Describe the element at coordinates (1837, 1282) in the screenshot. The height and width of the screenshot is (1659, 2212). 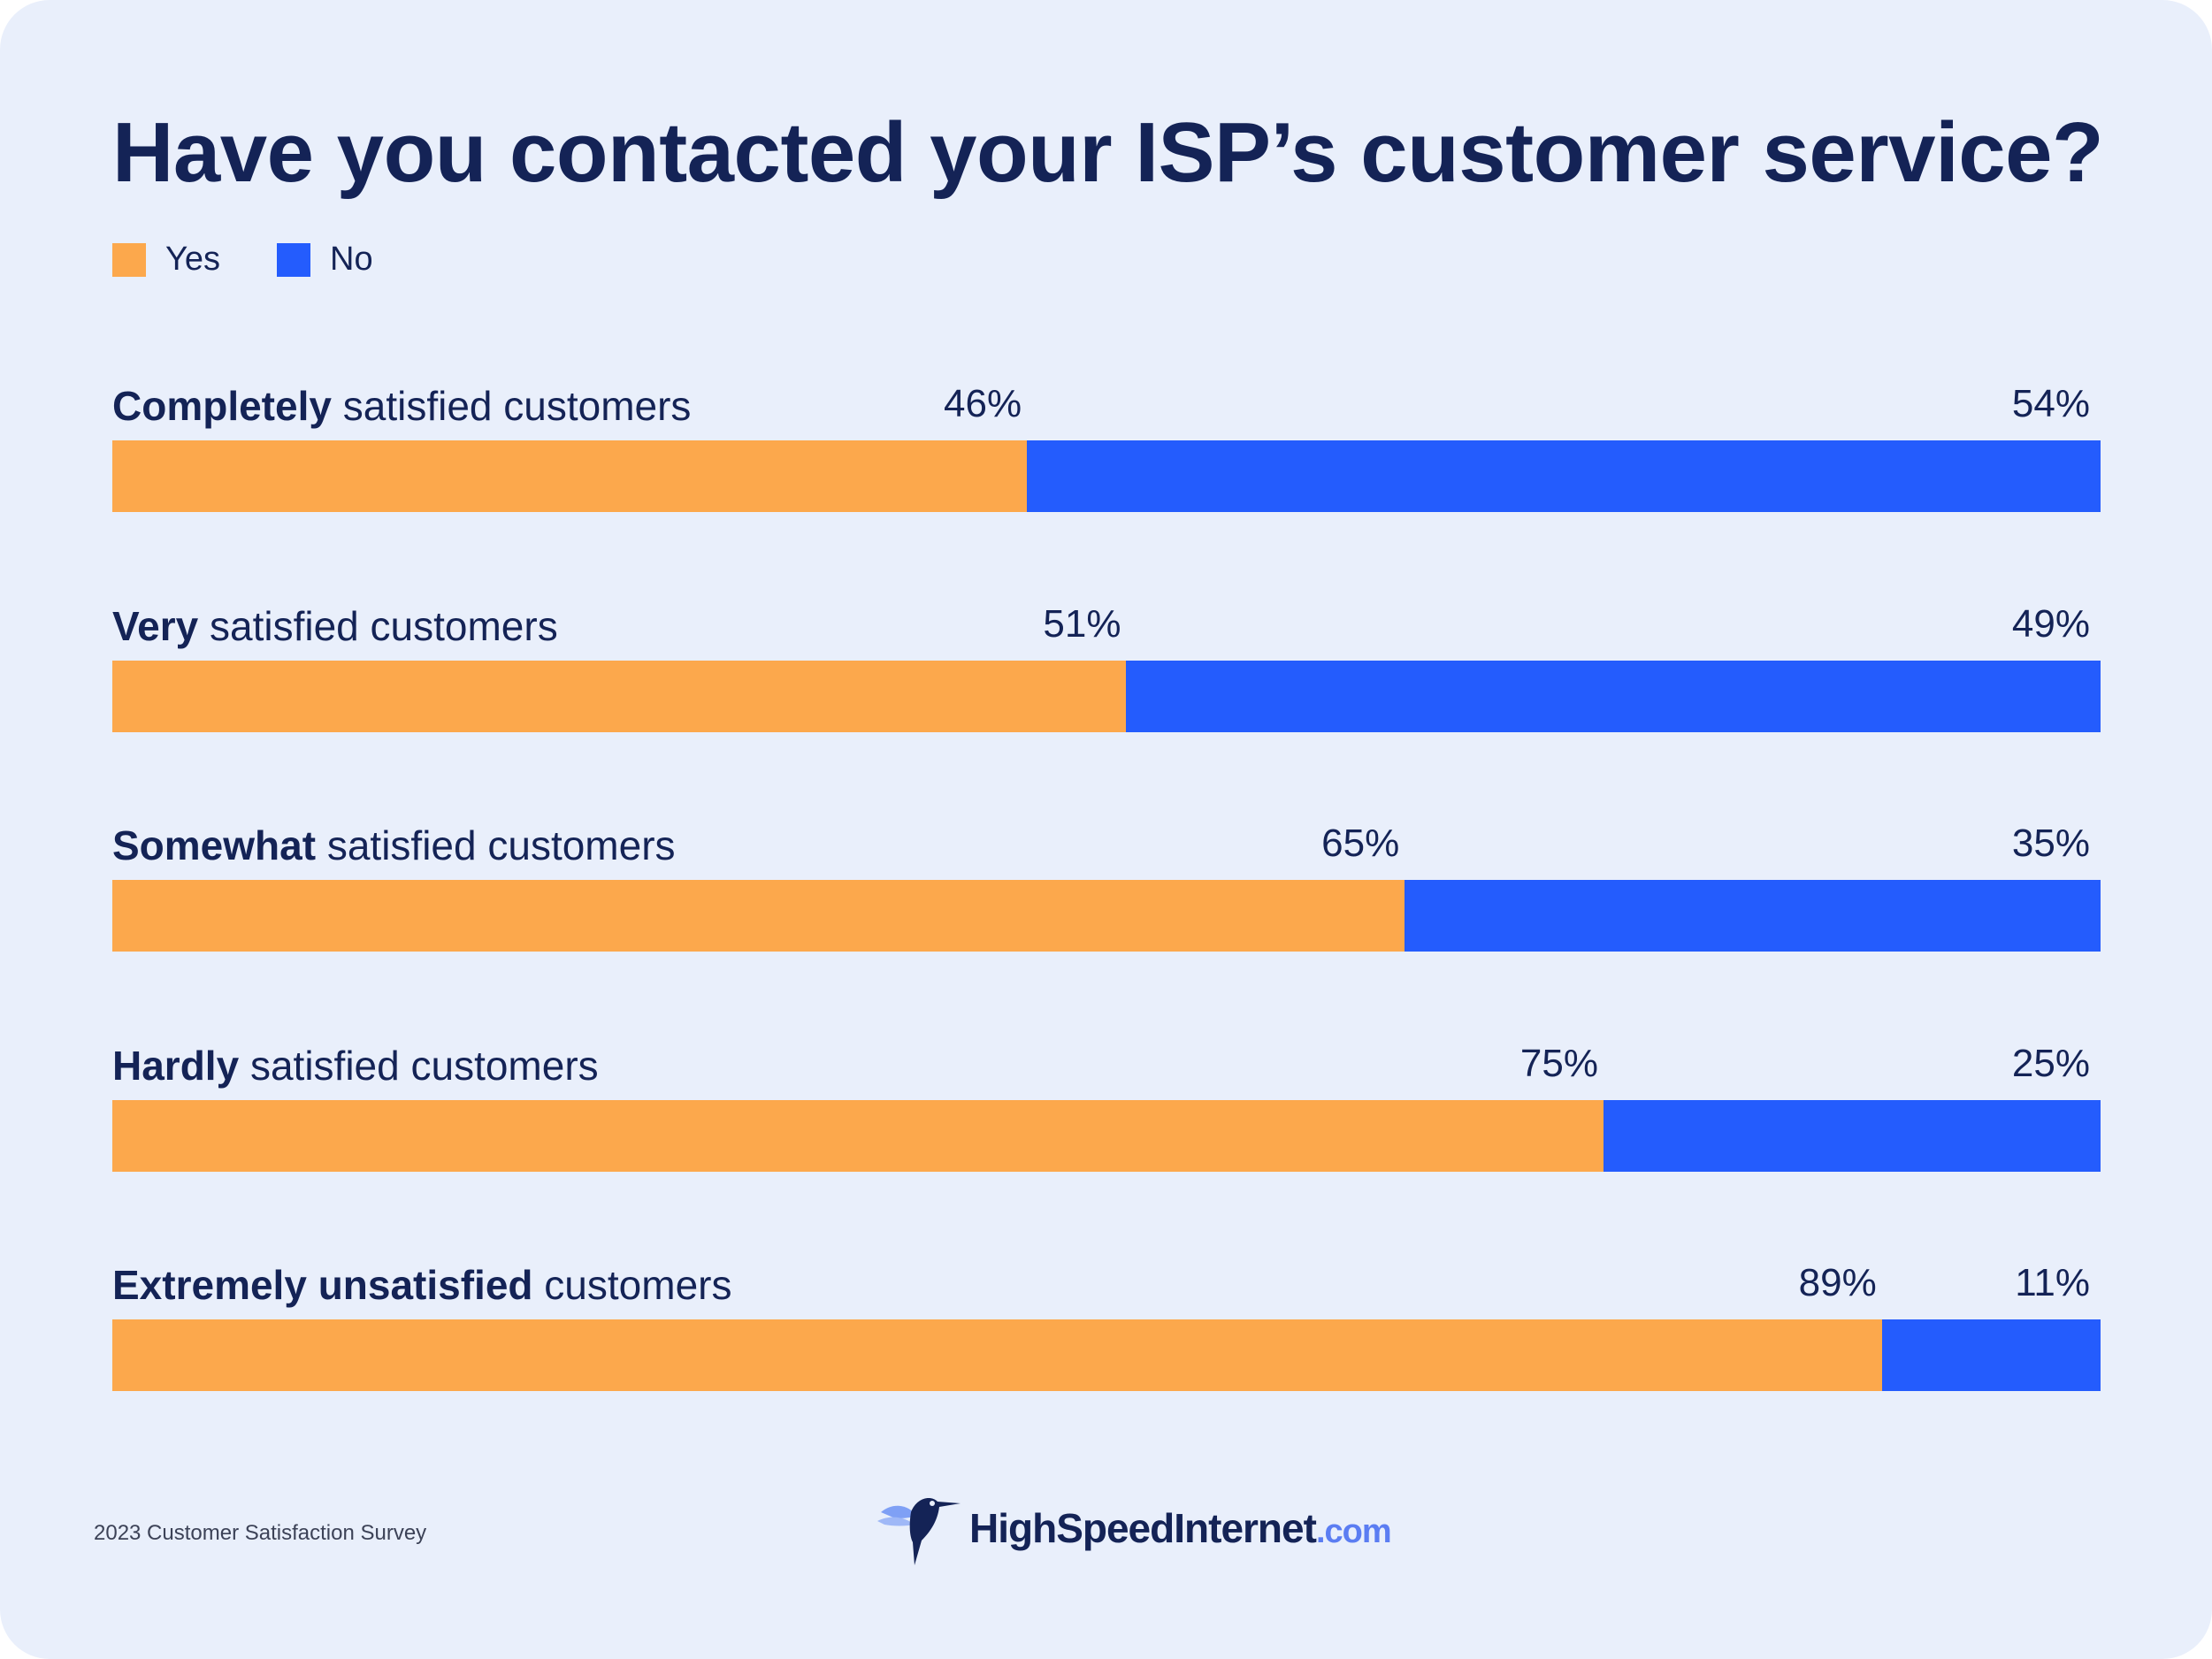
I see `data-label-yes: 89%` at that location.